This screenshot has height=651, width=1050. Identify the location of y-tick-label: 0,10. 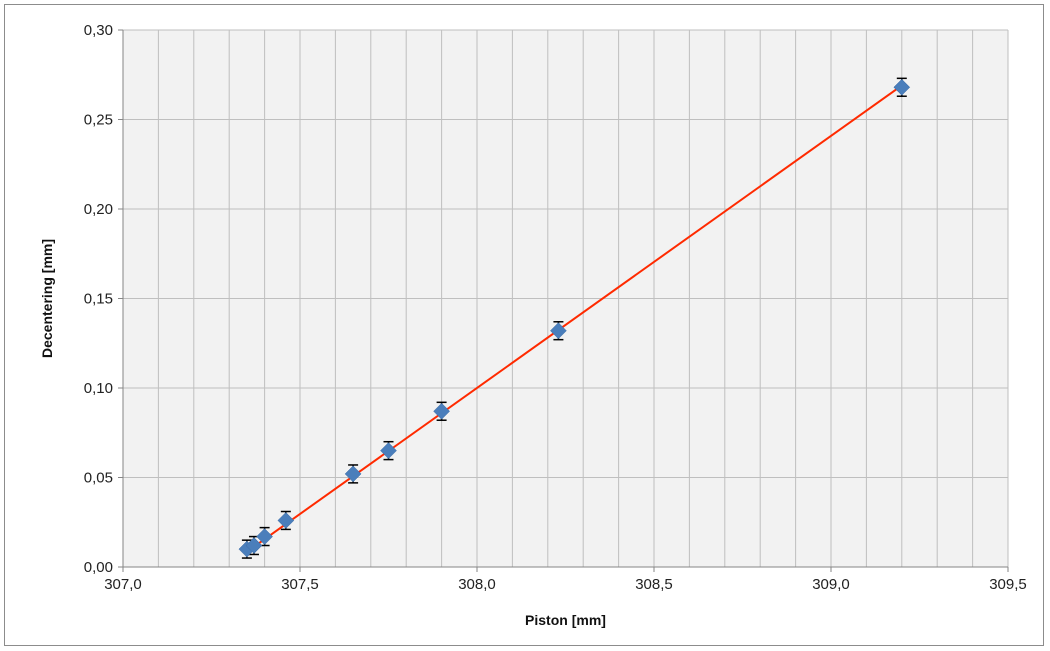
(98, 388).